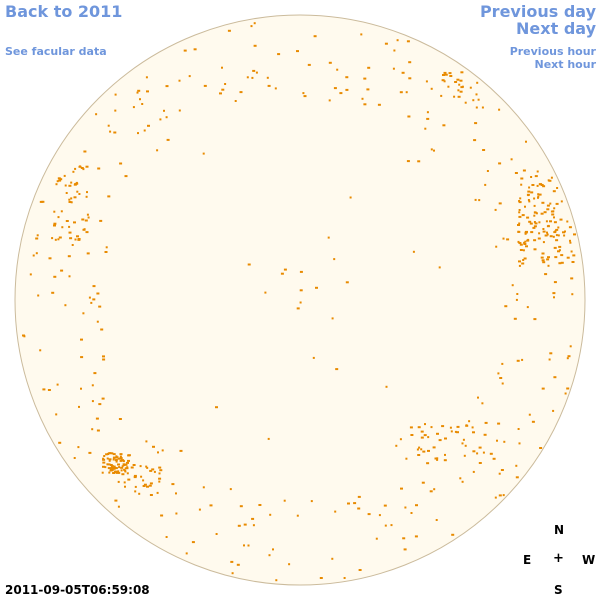  I want to click on next-day-link: Next day, so click(556, 28).